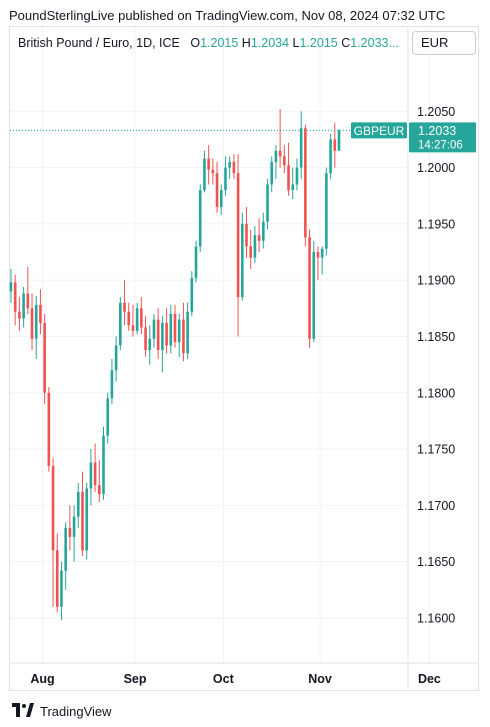  I want to click on currency-selector: EUR, so click(444, 43).